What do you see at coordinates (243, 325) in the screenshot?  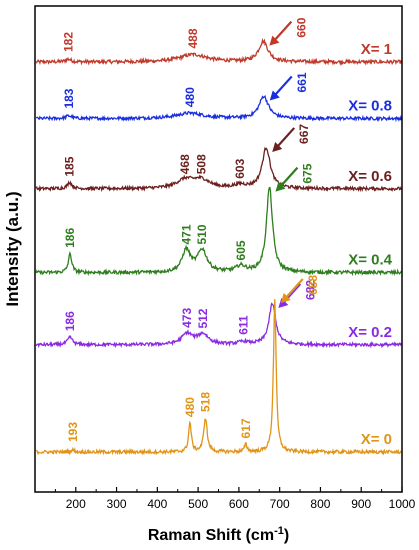 I see `peak-label: 611` at bounding box center [243, 325].